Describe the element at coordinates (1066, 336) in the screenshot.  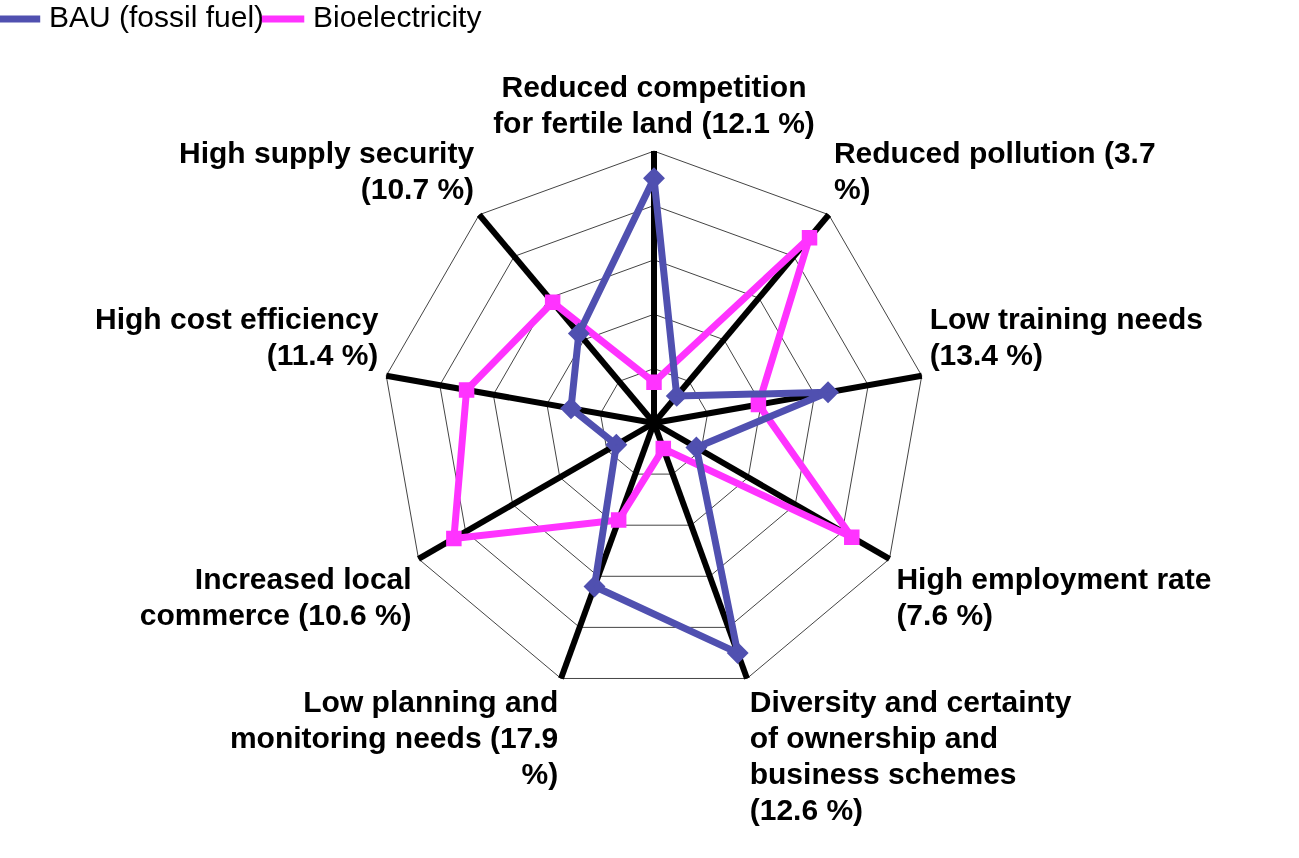
I see `spoke-label: Low training needs (13.4 %)` at that location.